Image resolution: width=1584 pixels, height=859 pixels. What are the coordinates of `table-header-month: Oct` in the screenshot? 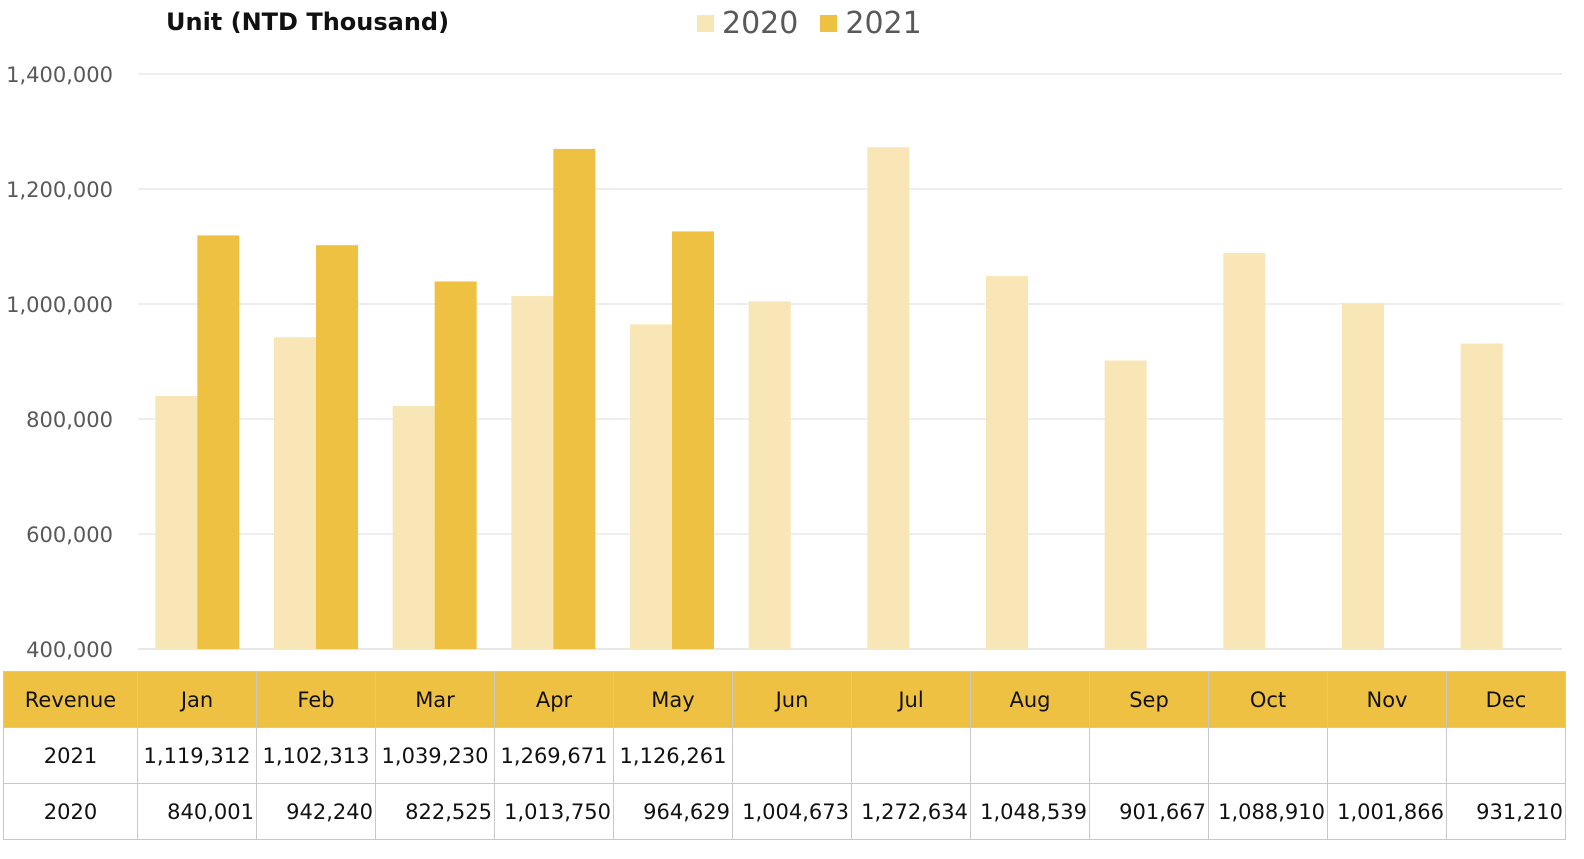 It's located at (1268, 699).